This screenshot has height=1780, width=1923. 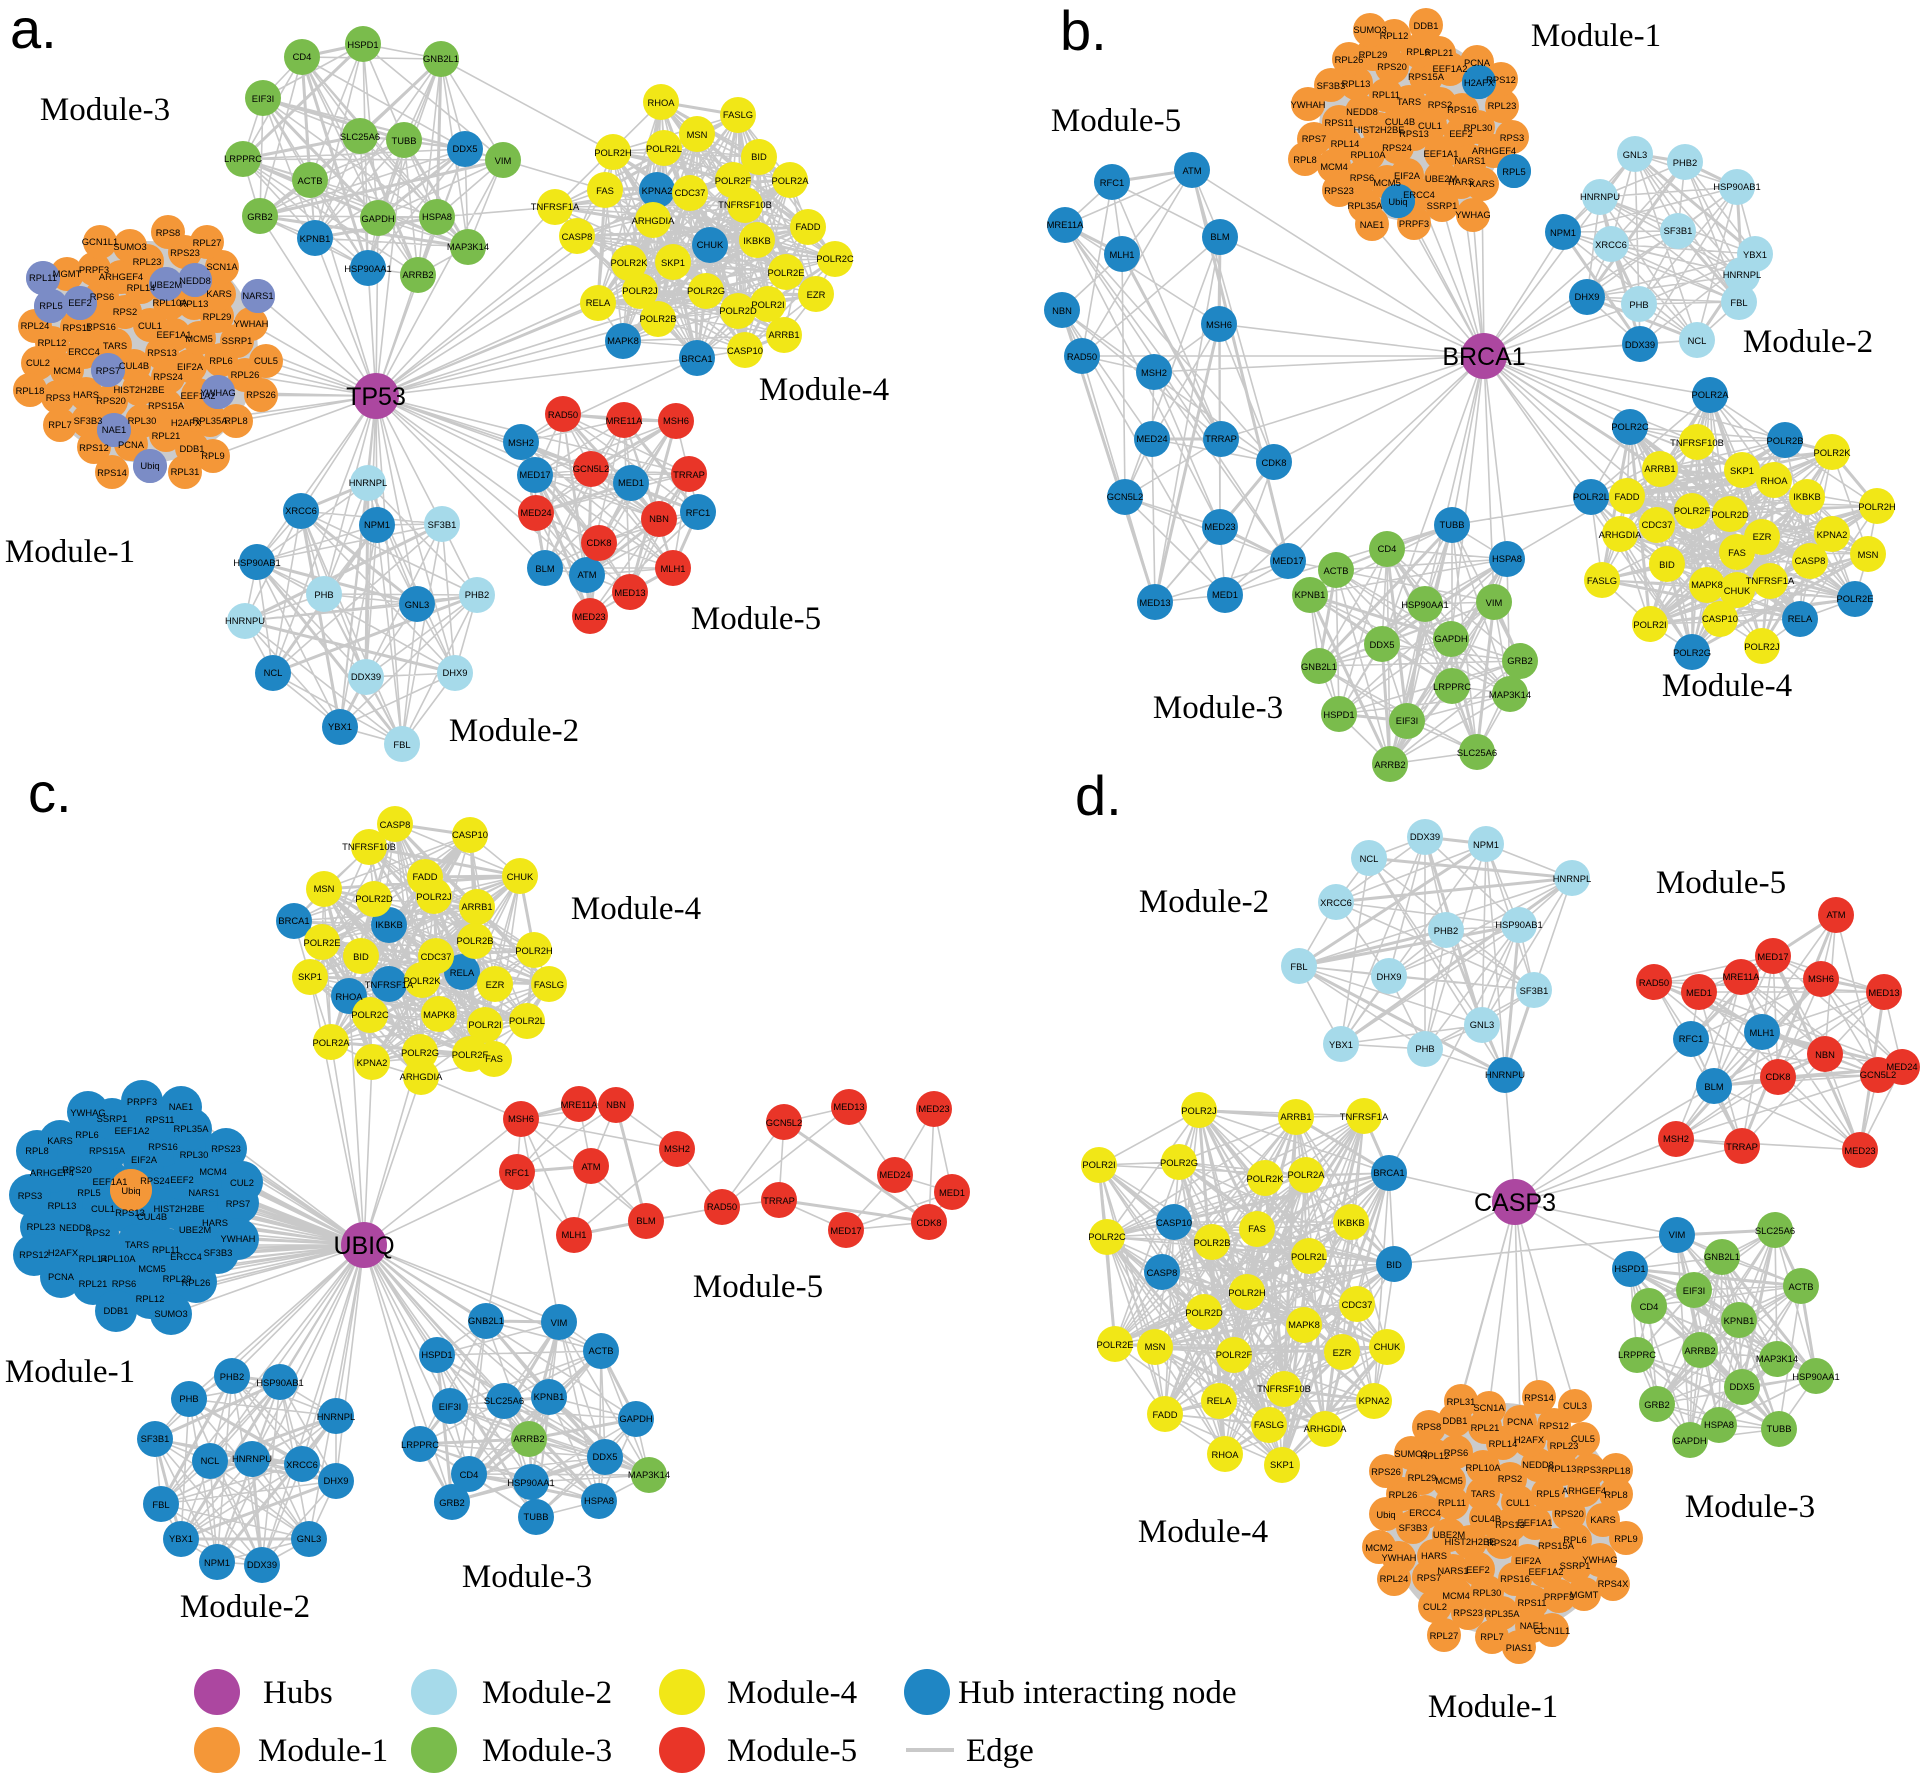 What do you see at coordinates (33, 30) in the screenshot?
I see `svg-text: a.` at bounding box center [33, 30].